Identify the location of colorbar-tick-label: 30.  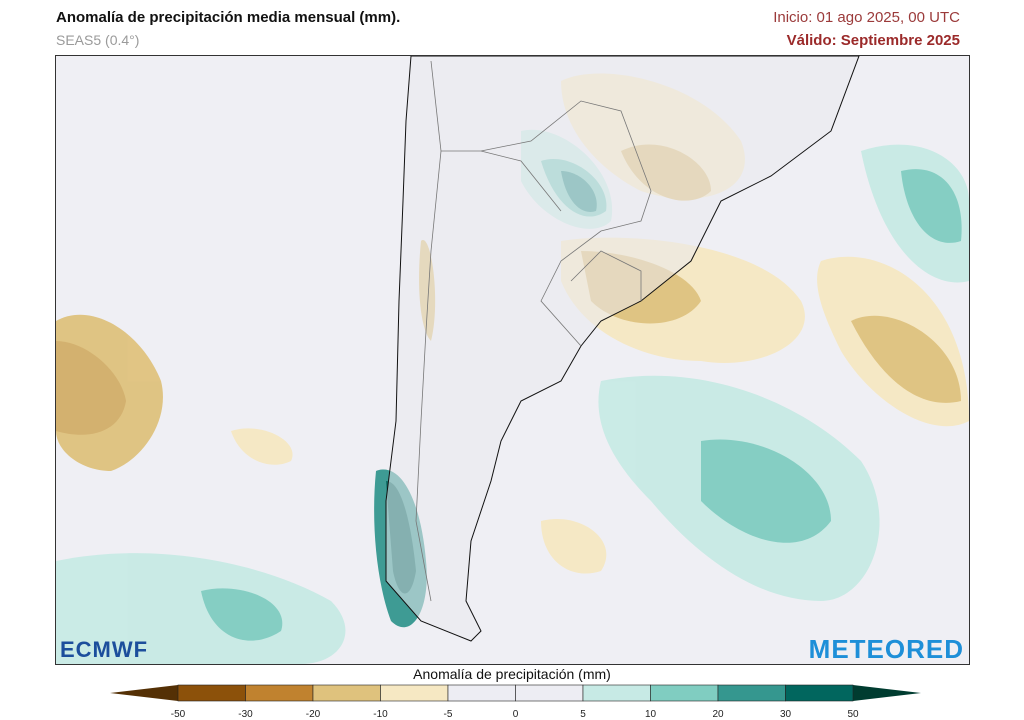
(786, 714).